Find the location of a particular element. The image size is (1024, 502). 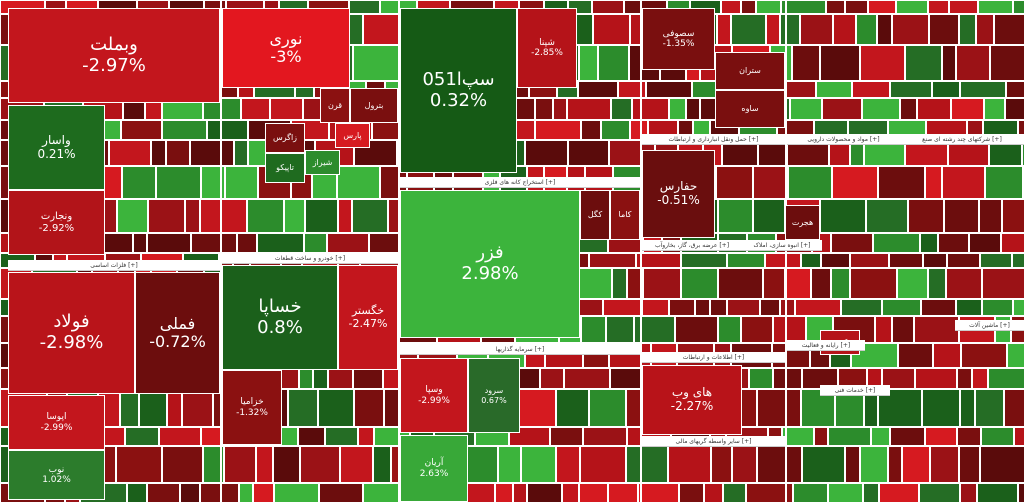

sector-header: خودرو و ساخت قطعات [+] is located at coordinates (310, 258).